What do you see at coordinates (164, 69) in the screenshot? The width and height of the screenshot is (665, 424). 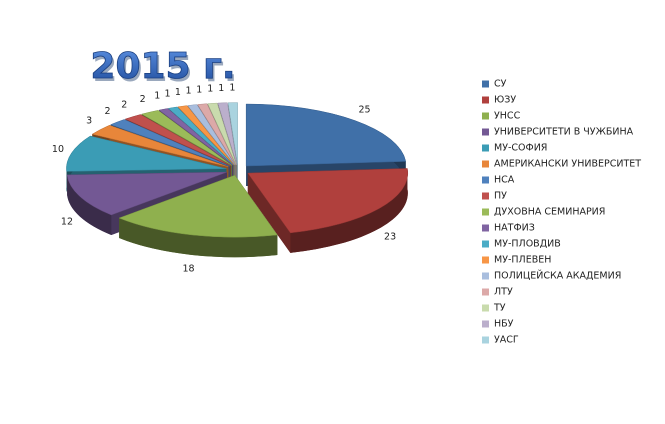 I see `chart-title-shadow: 2015 г.` at bounding box center [164, 69].